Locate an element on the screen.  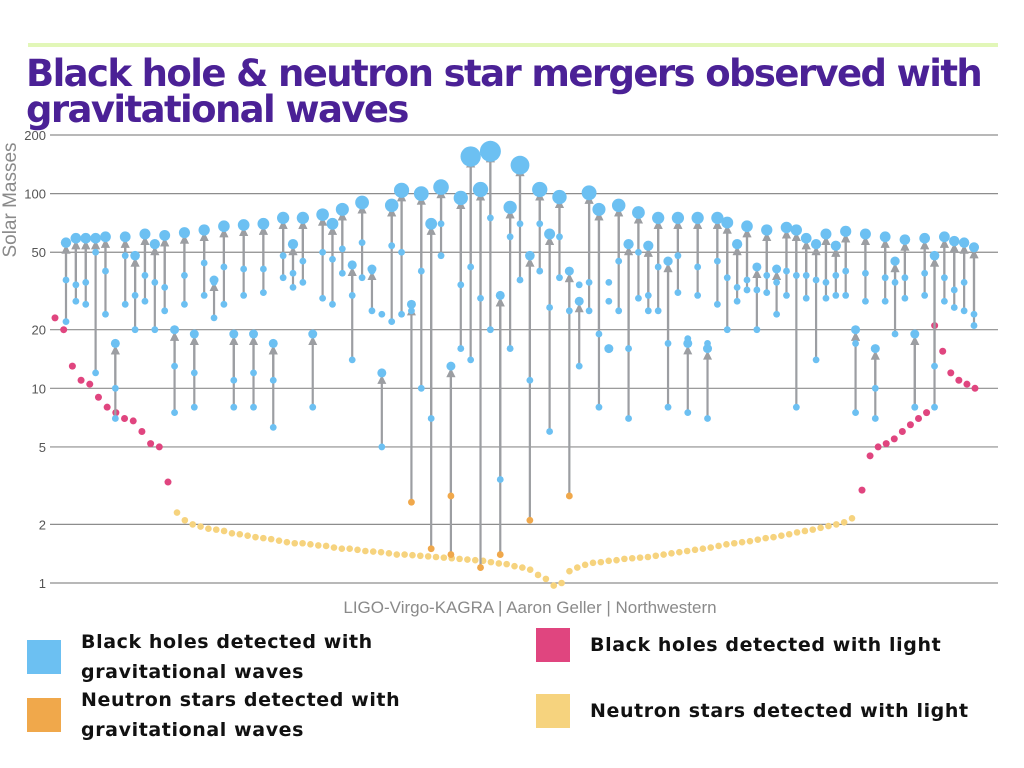
y-tick-label: 50 is located at coordinates (39, 252).